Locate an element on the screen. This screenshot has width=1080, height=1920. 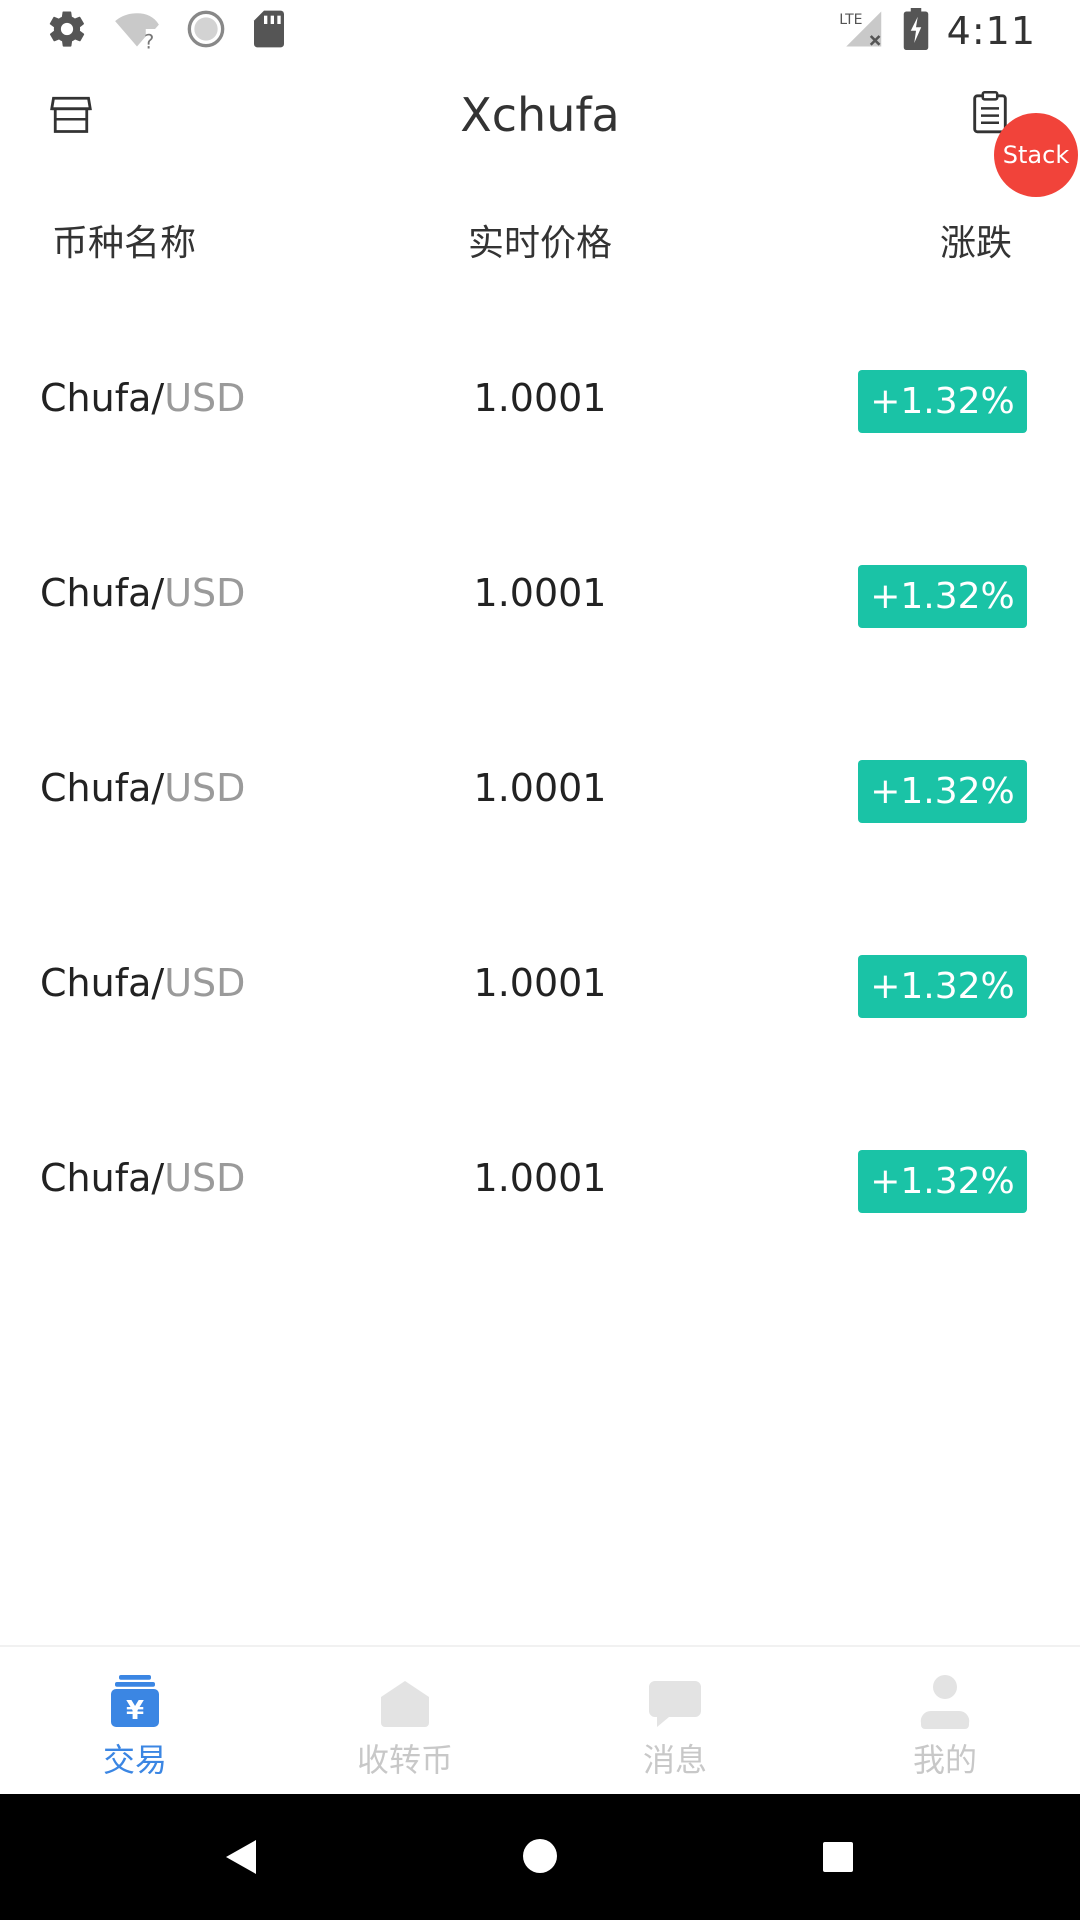
home-circle-icon is located at coordinates (540, 1858).